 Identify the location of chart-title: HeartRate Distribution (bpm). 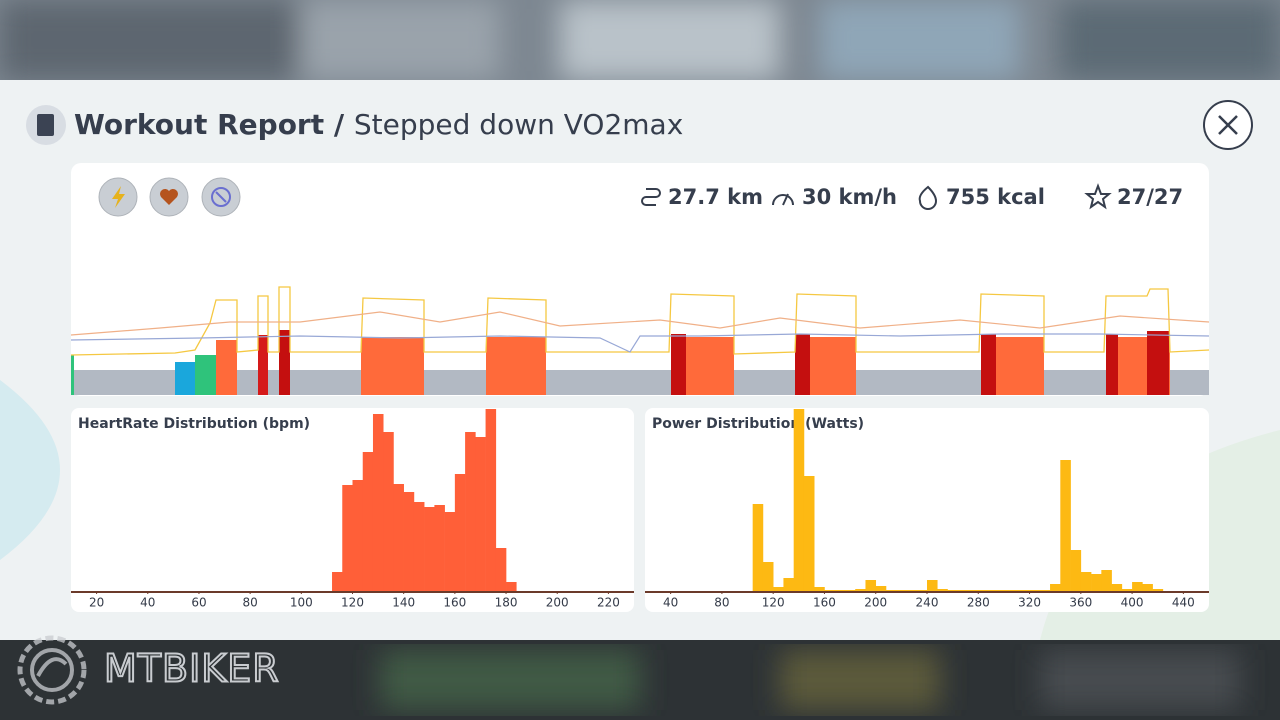
(194, 424).